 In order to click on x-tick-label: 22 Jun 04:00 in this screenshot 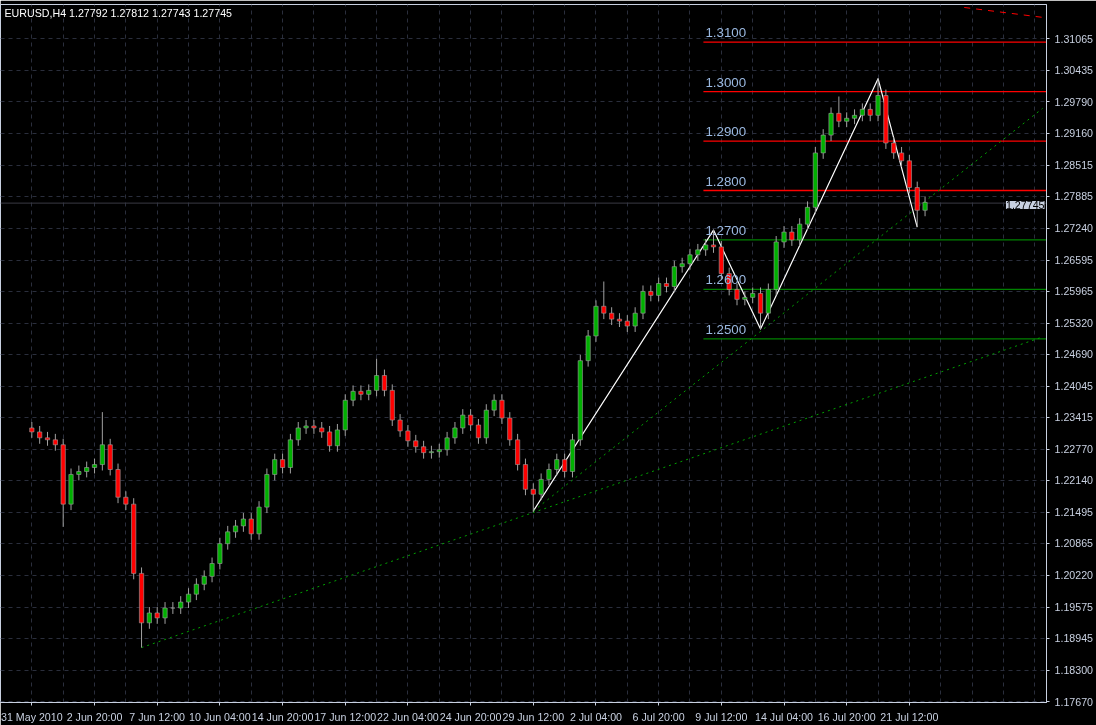, I will do `click(408, 716)`.